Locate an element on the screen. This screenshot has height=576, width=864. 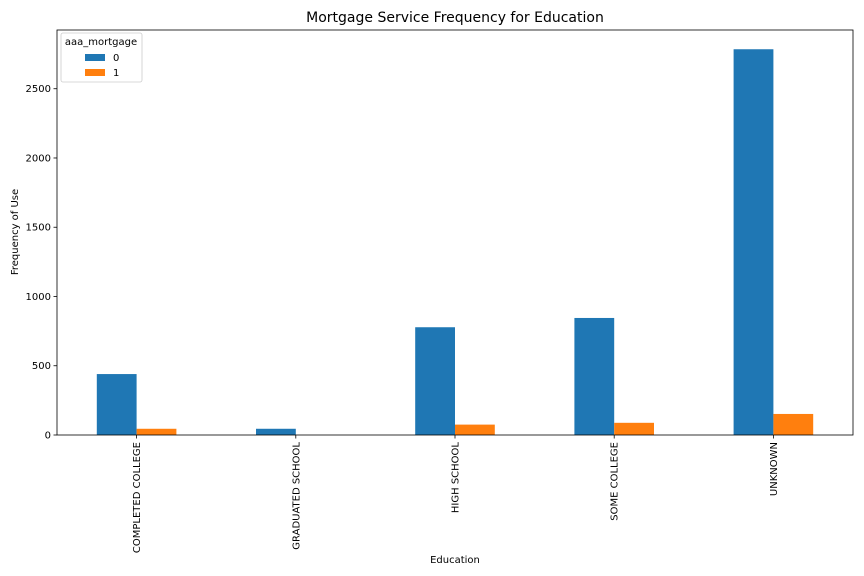
legend: aaa_mortgage 0 1 is located at coordinates (101, 57).